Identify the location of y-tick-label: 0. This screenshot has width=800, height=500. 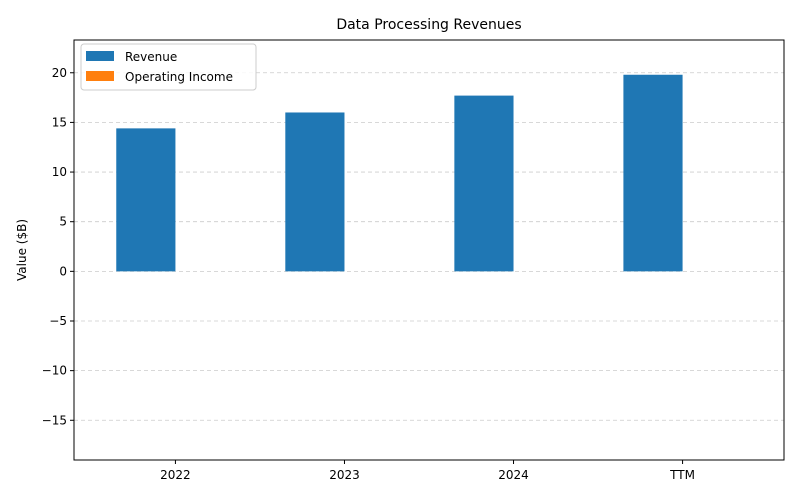
(63, 271).